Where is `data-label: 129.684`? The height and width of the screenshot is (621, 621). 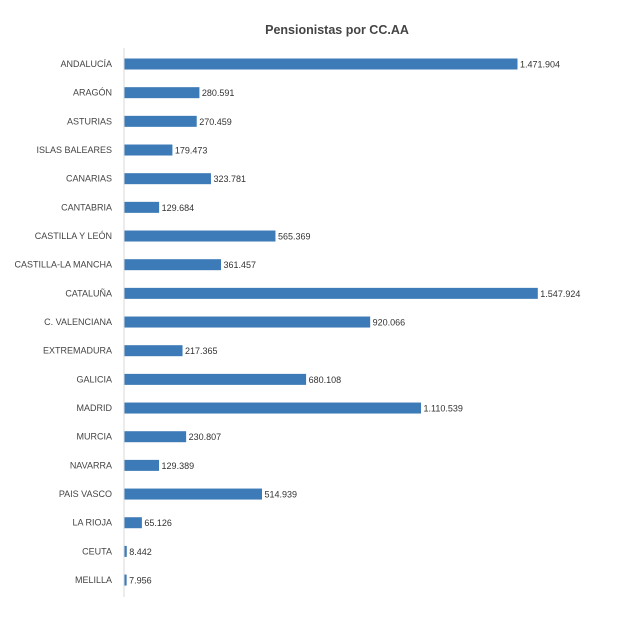 data-label: 129.684 is located at coordinates (178, 208).